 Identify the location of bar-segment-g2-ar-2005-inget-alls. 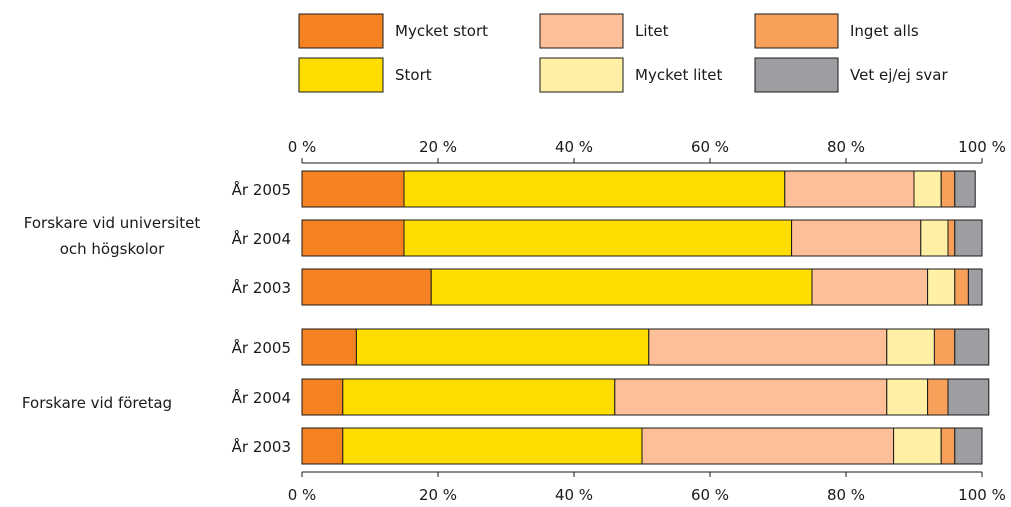
(944, 347).